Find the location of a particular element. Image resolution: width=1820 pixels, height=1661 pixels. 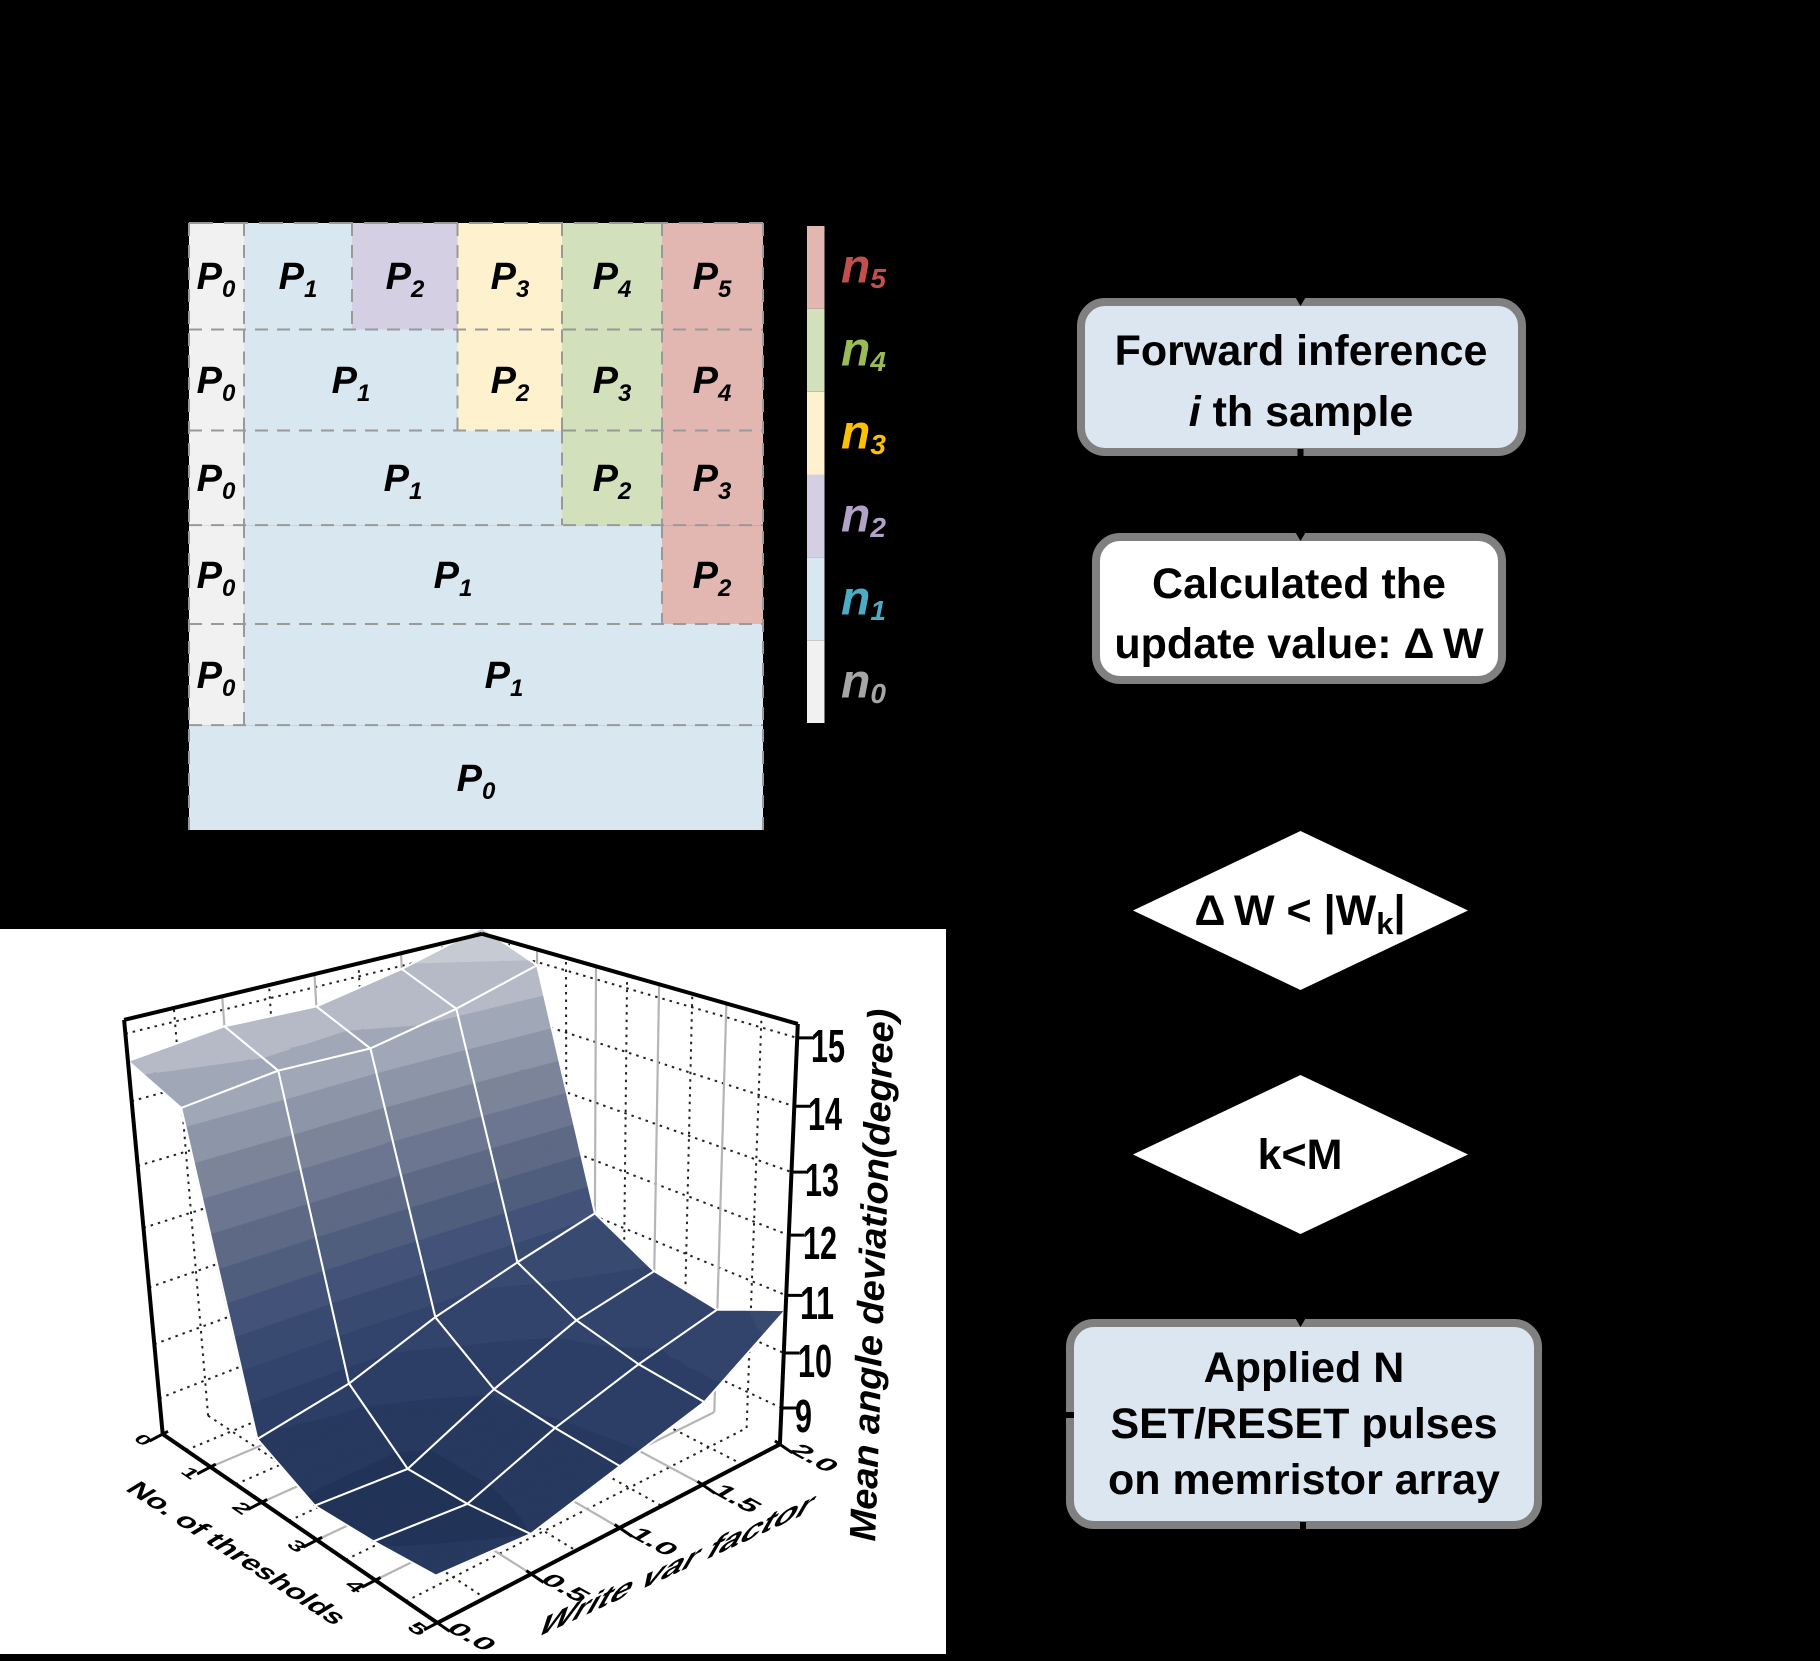

svg-text: 12 is located at coordinates (820, 1243).